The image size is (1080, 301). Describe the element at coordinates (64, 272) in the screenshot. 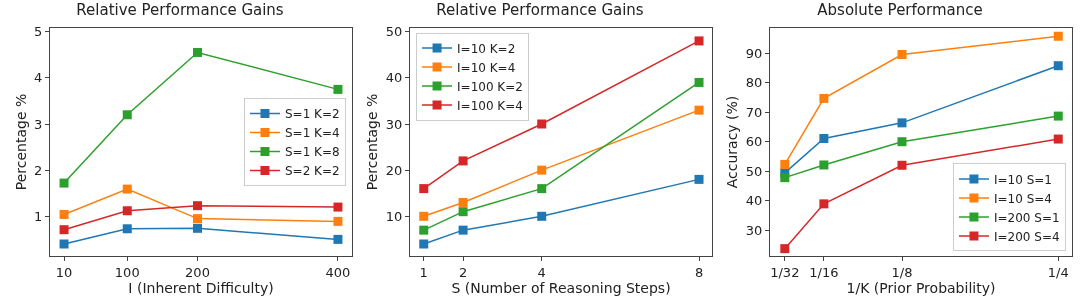

I see `x-tick-label: 10` at that location.